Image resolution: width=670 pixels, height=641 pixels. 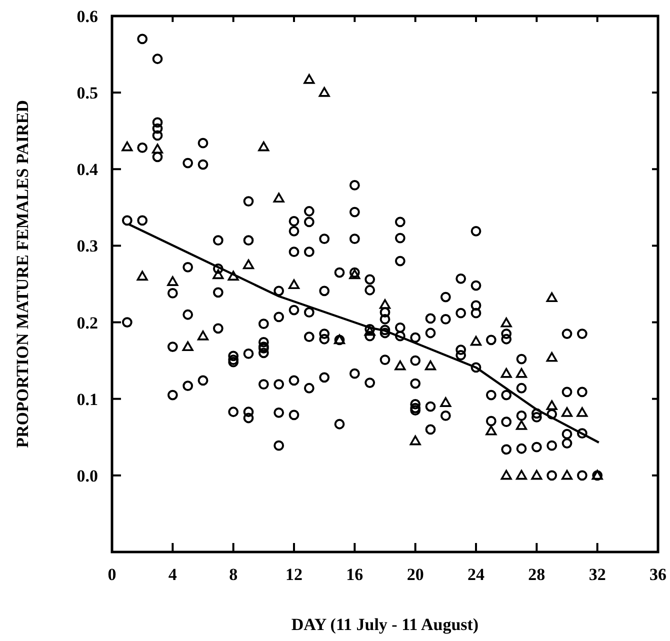 I want to click on x-axis-title: DAY (11 July - 11 August), so click(x=385, y=624).